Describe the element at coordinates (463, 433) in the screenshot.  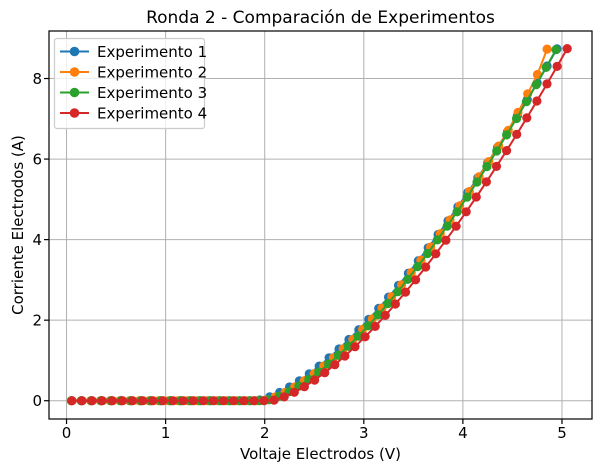
I see `x-tick-label: 4` at that location.